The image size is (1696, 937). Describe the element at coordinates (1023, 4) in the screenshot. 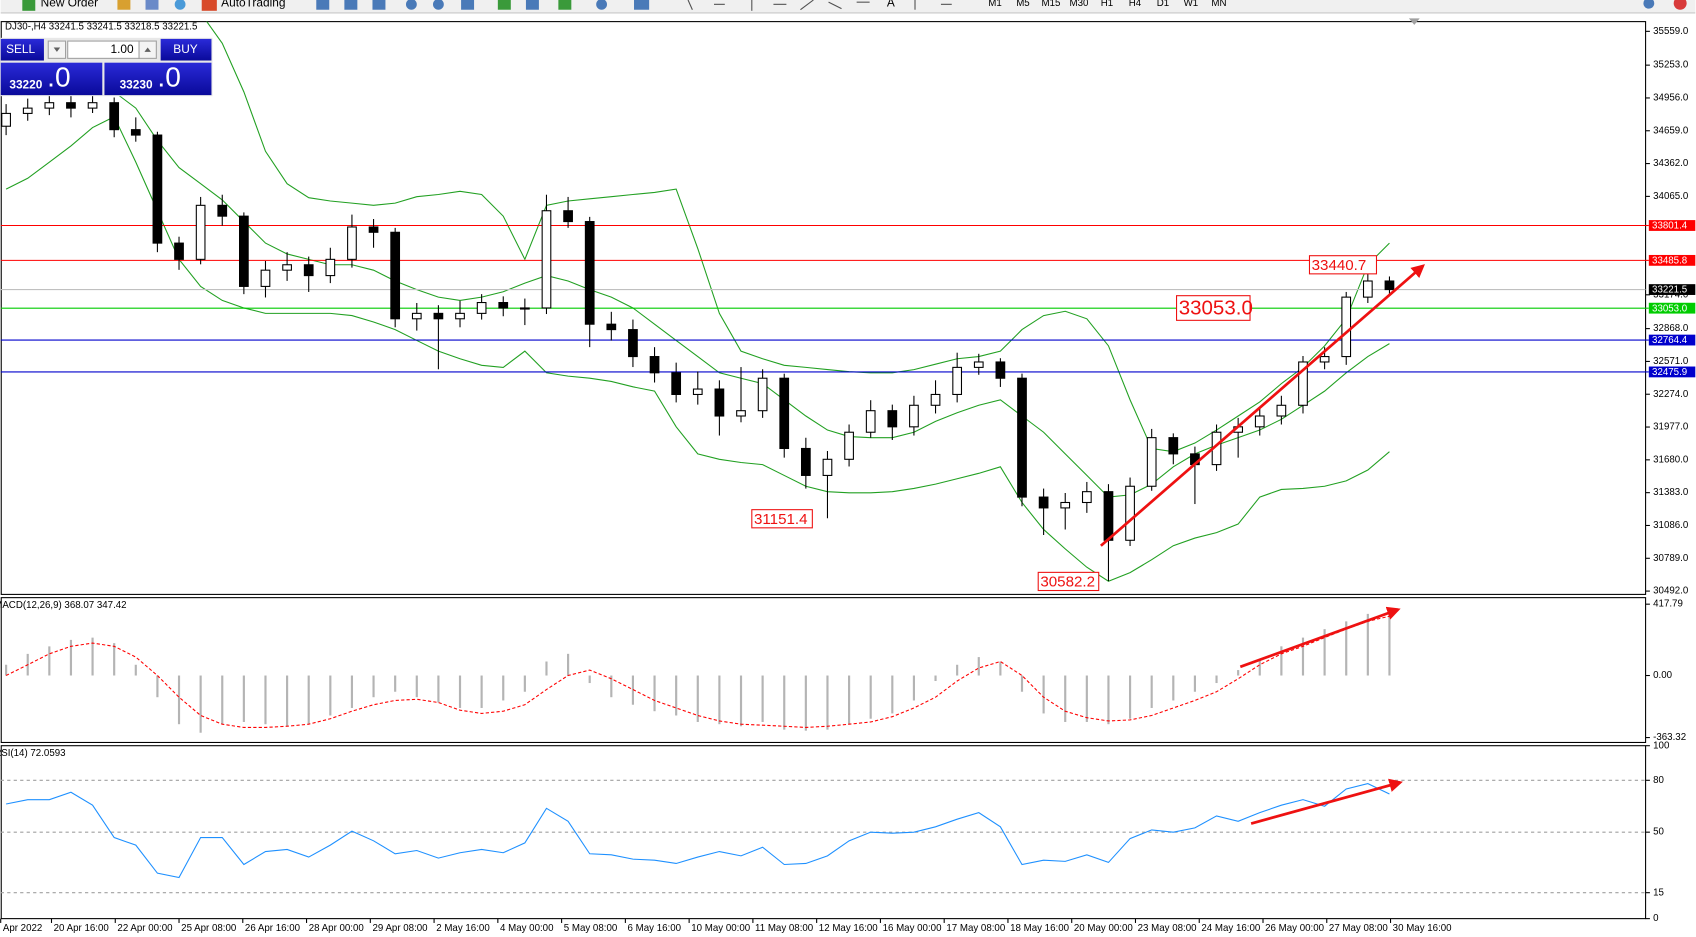

I see `timeframe-button: M5` at that location.